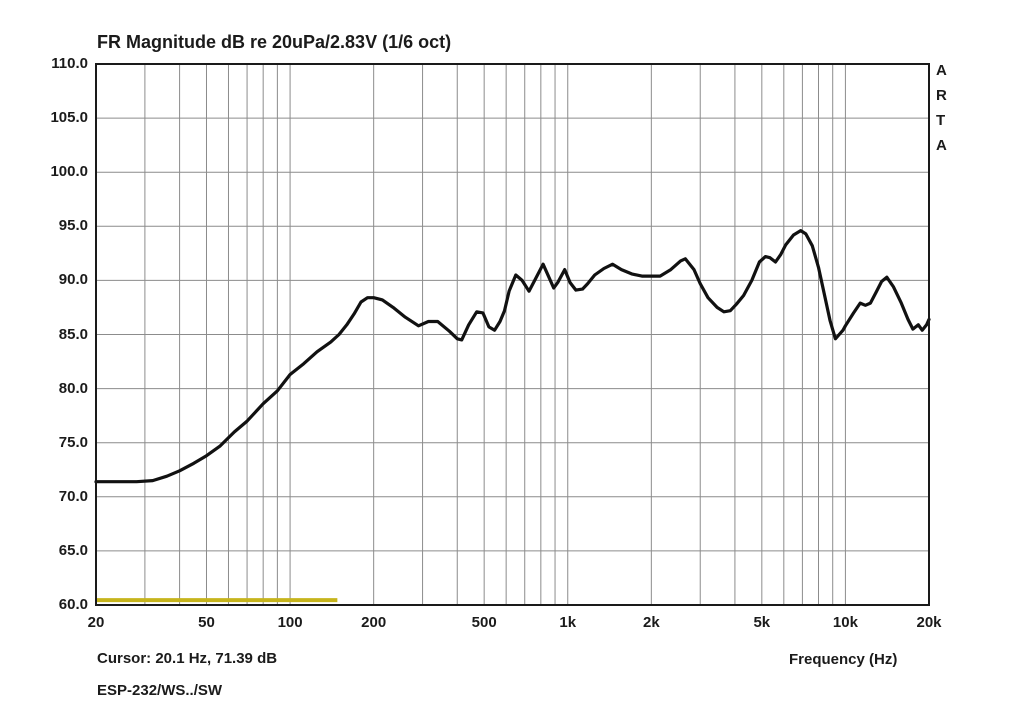  I want to click on y-tick-label: 85.0, so click(73, 334).